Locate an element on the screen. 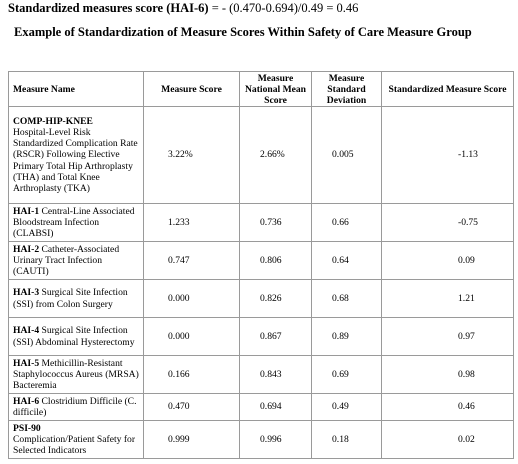 The width and height of the screenshot is (518, 464). standard-deviation-cell: 0.66 is located at coordinates (346, 222).